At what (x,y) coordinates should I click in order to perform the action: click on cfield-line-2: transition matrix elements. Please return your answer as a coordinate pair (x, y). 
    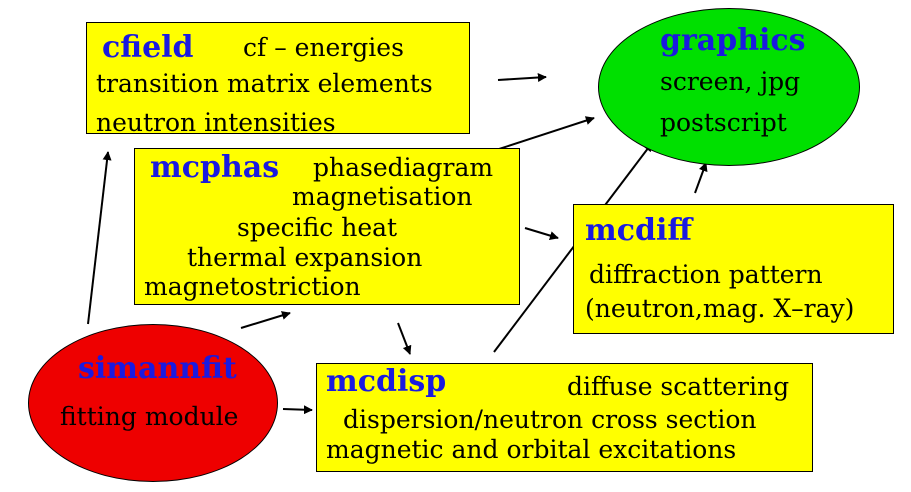
    Looking at the image, I should click on (264, 83).